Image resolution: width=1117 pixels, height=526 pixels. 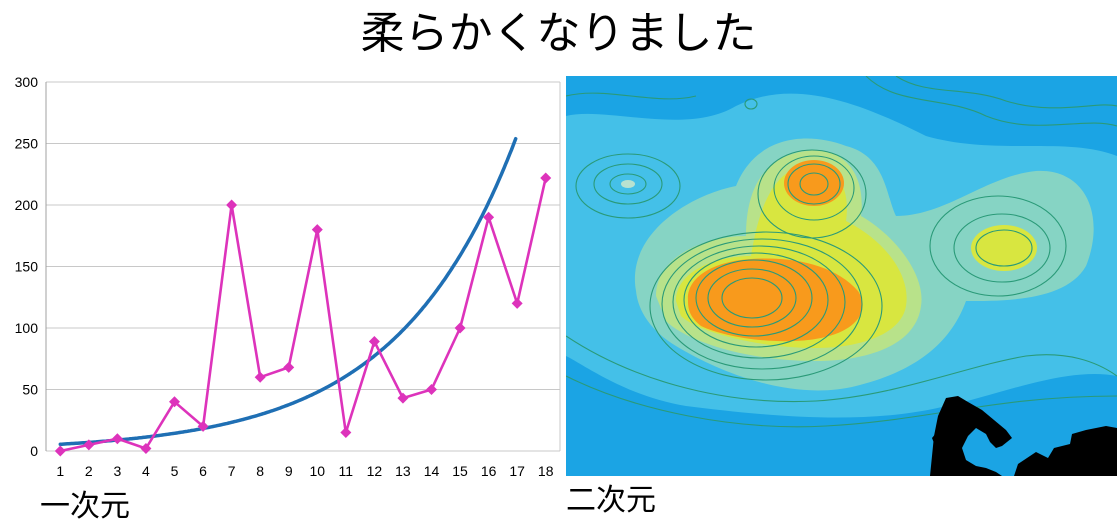 What do you see at coordinates (260, 471) in the screenshot?
I see `x-tick-label: 8` at bounding box center [260, 471].